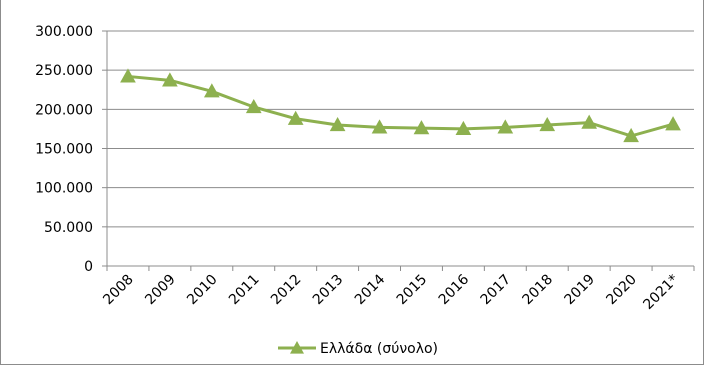  Describe the element at coordinates (579, 290) in the screenshot. I see `x-tick-label: 2019` at that location.